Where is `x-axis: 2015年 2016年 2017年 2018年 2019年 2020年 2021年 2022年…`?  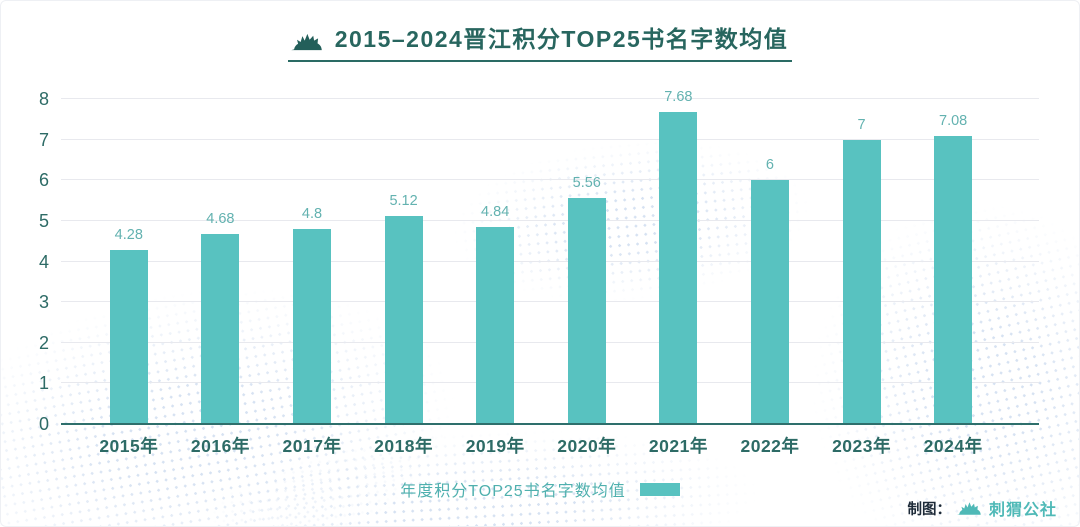
x-axis: 2015年 2016年 2017年 2018年 2019年 2020年 2021年 2022年… is located at coordinates (541, 445).